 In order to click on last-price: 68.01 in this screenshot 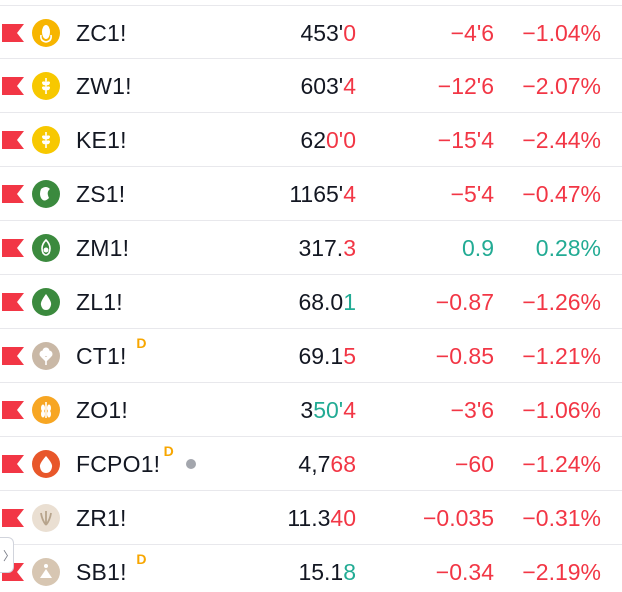, I will do `click(327, 302)`.